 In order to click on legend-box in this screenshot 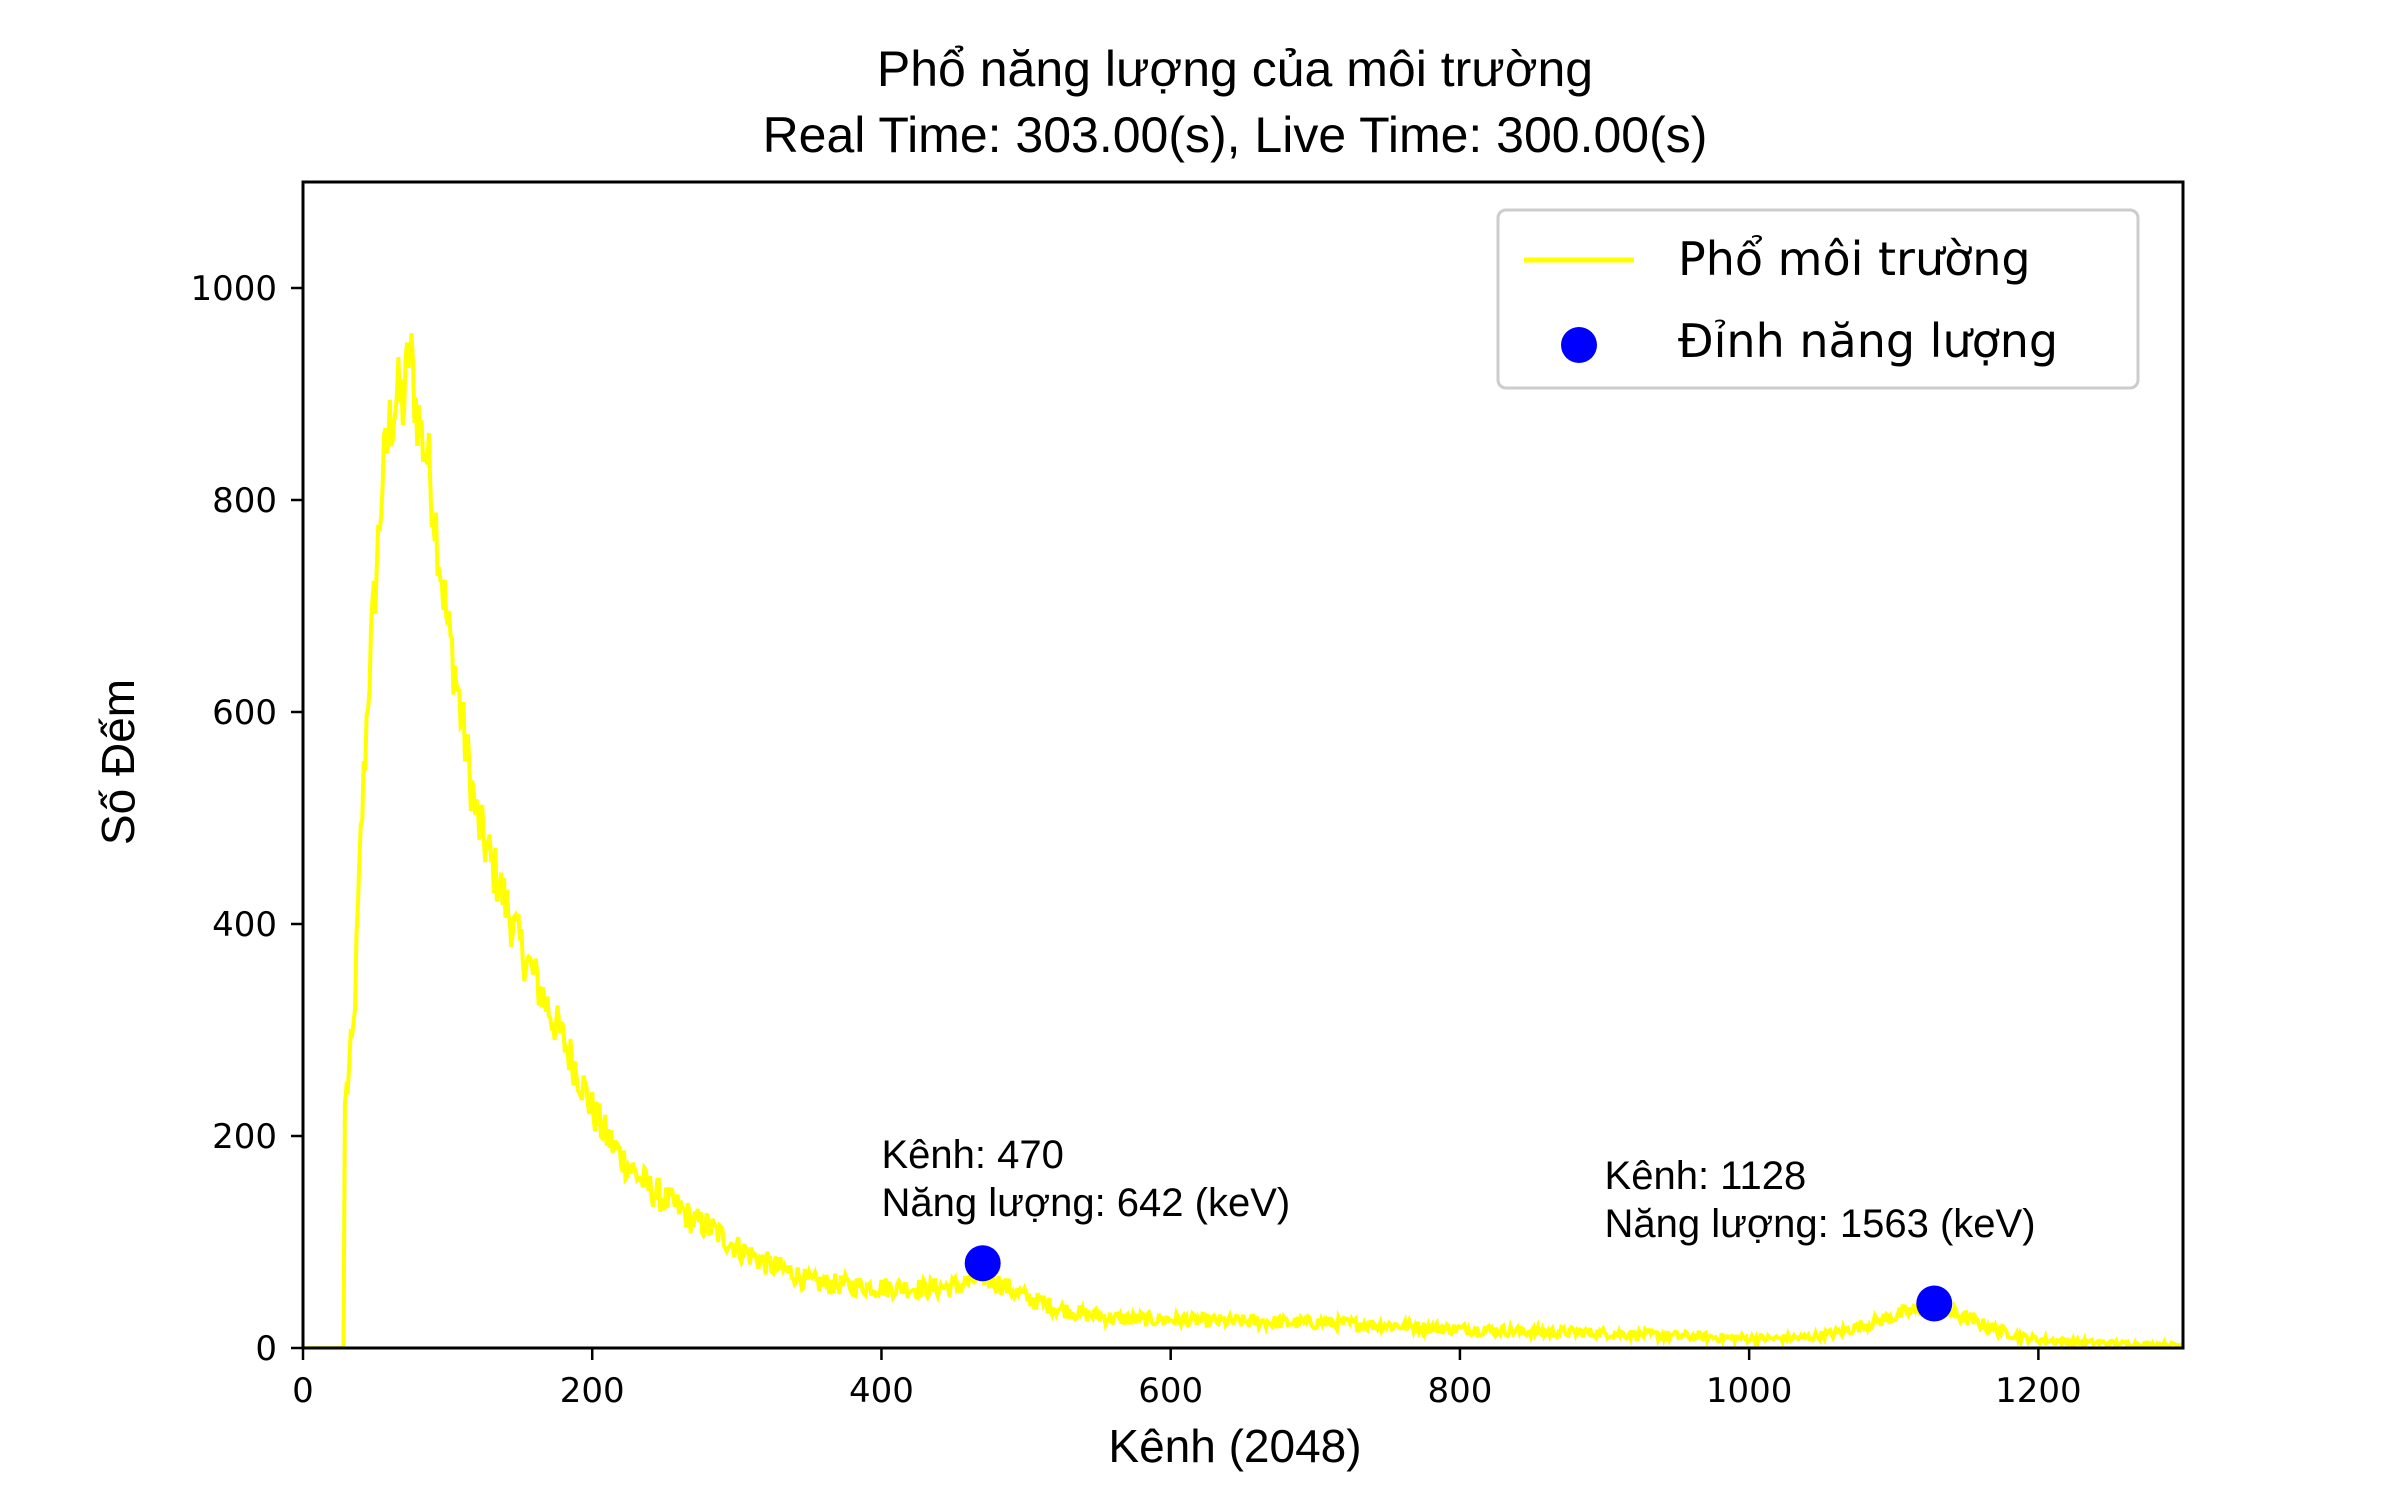, I will do `click(1818, 299)`.